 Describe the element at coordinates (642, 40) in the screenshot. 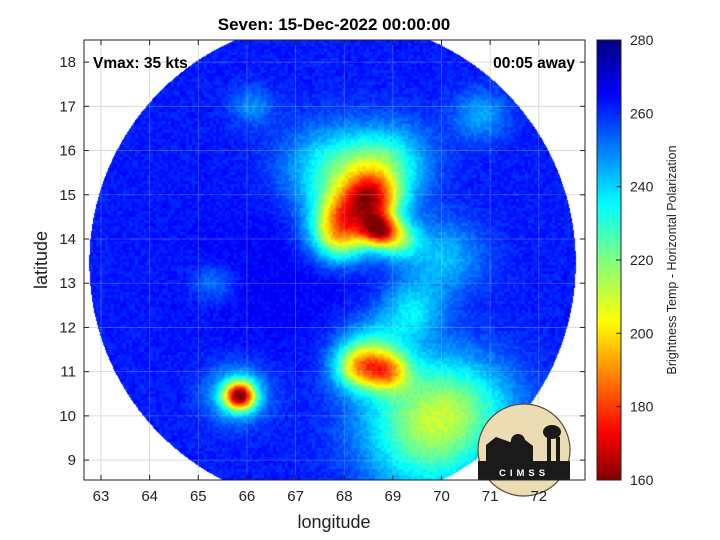

I see `colorbar-tick-label: 280` at that location.